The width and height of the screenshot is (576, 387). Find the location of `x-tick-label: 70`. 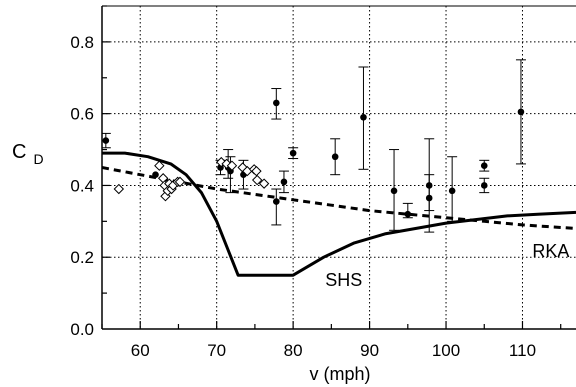

x-tick-label: 70 is located at coordinates (216, 350).